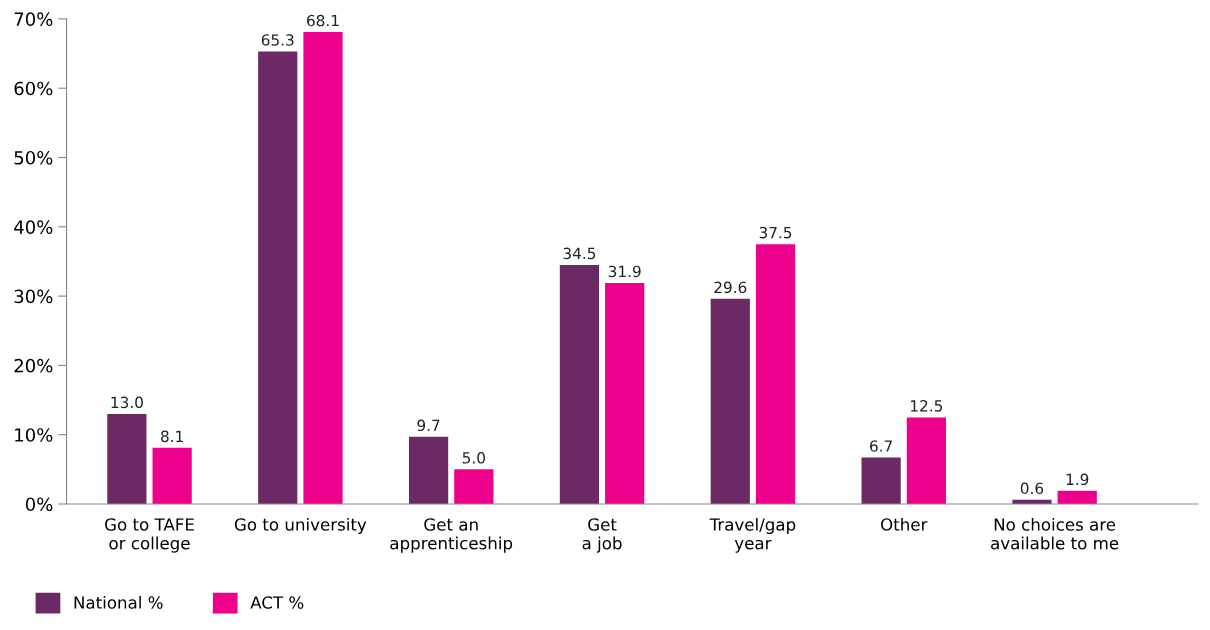 This screenshot has height=630, width=1210. I want to click on legend-label: ACT %, so click(277, 602).